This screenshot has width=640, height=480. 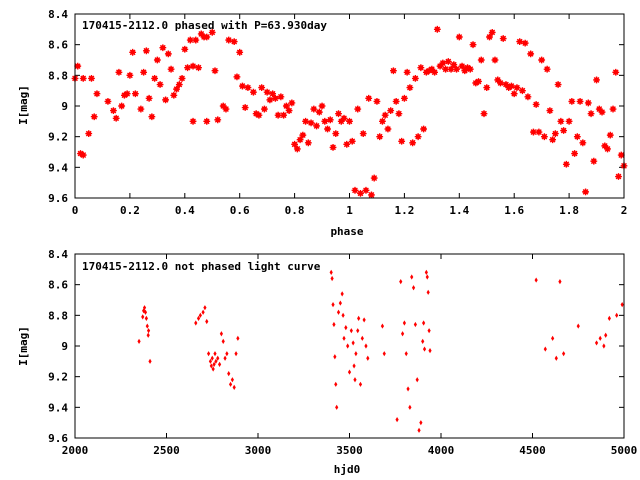 What do you see at coordinates (58, 45) in the screenshot?
I see `phased-y-tick-label: 8.6` at bounding box center [58, 45].